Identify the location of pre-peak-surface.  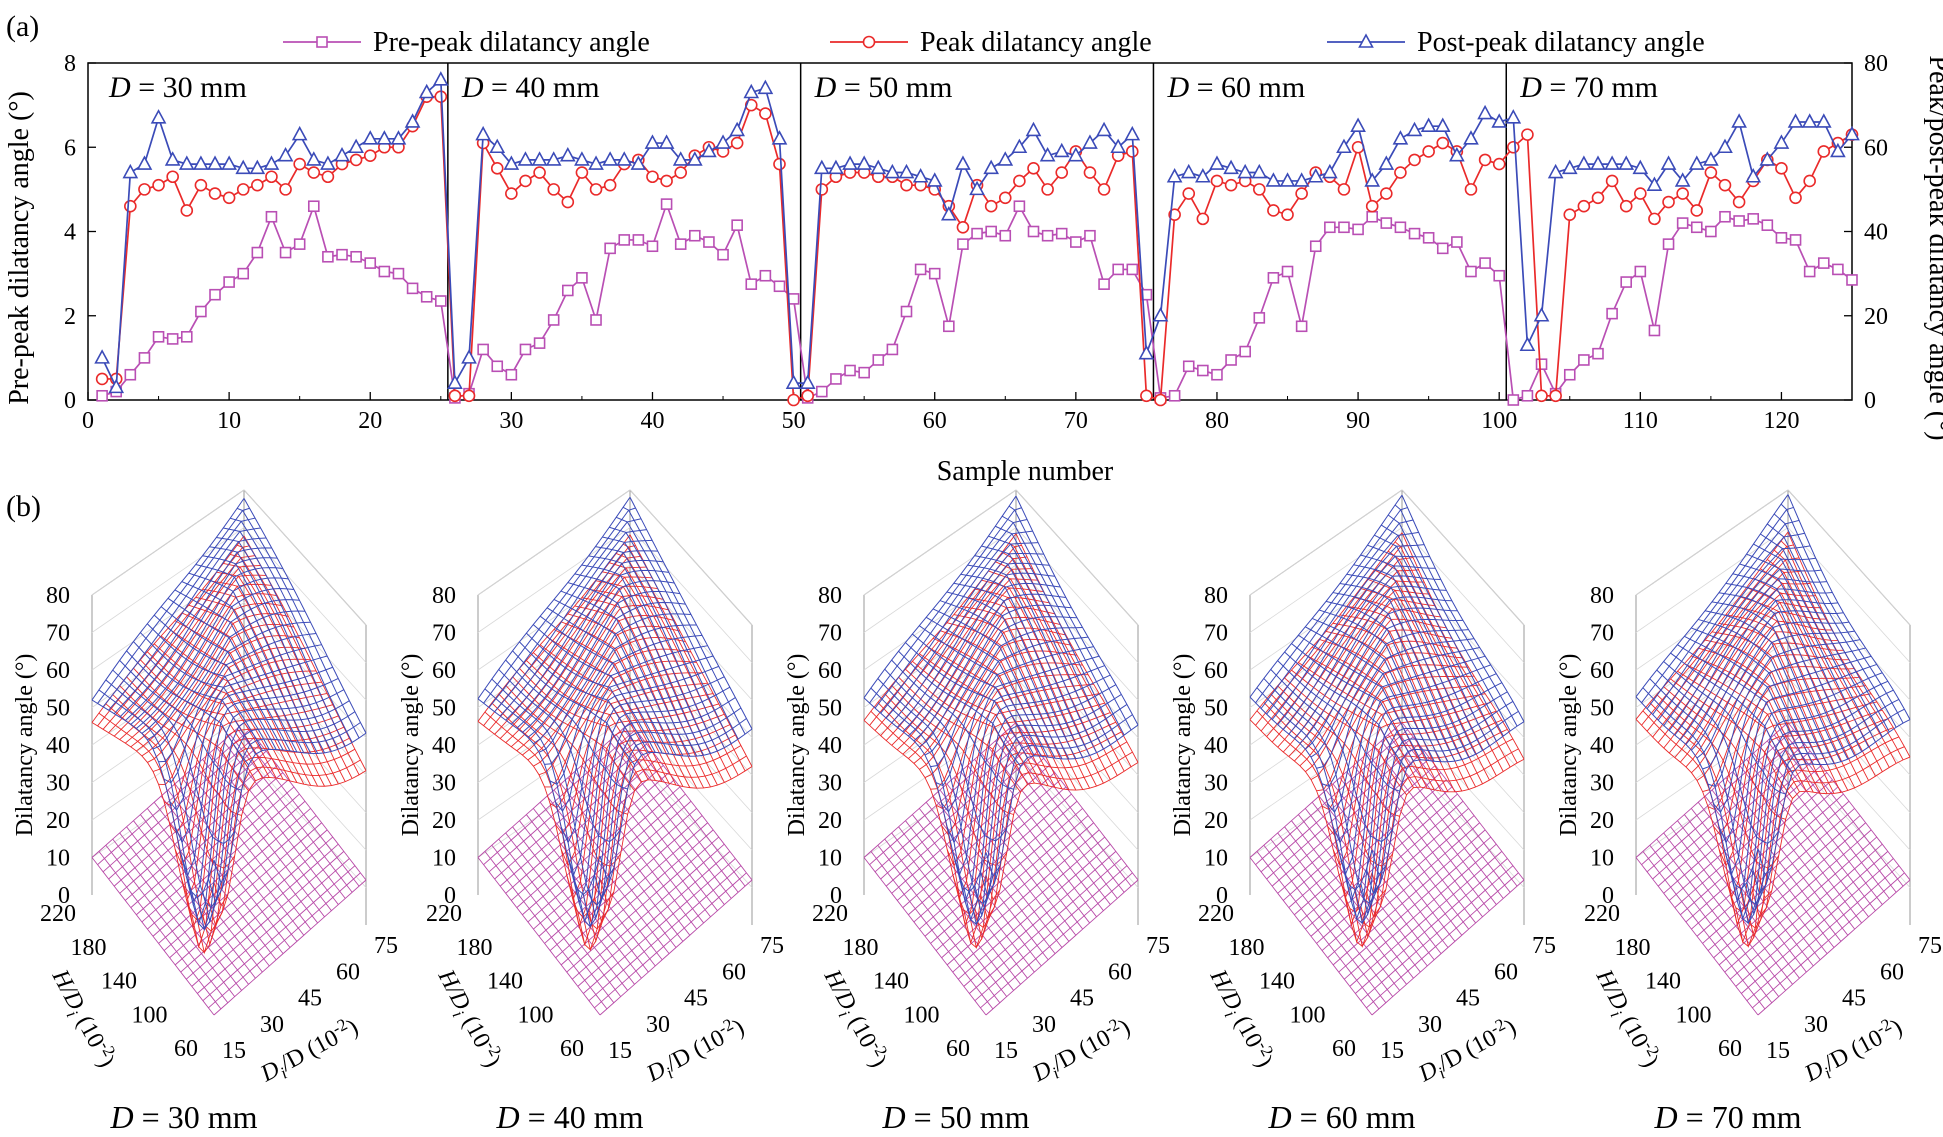
(1387, 869).